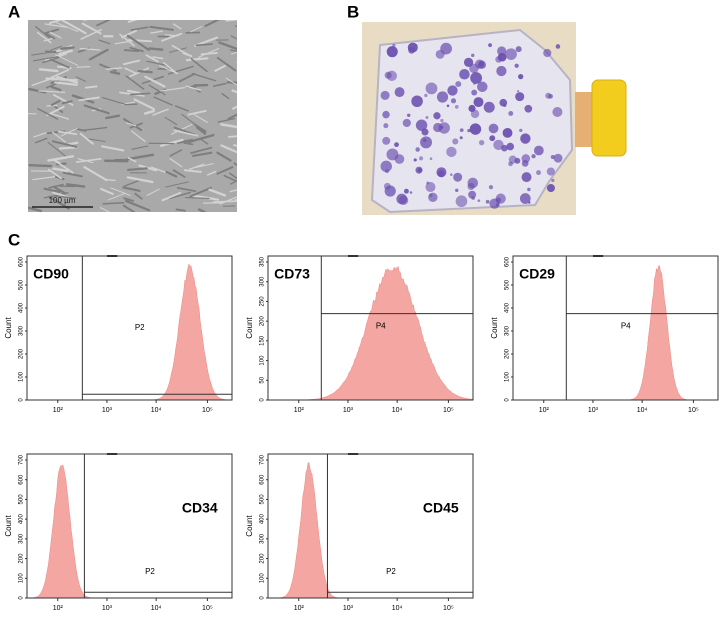 The width and height of the screenshot is (720, 621). Describe the element at coordinates (263, 301) in the screenshot. I see `y-tick-label: 250` at that location.